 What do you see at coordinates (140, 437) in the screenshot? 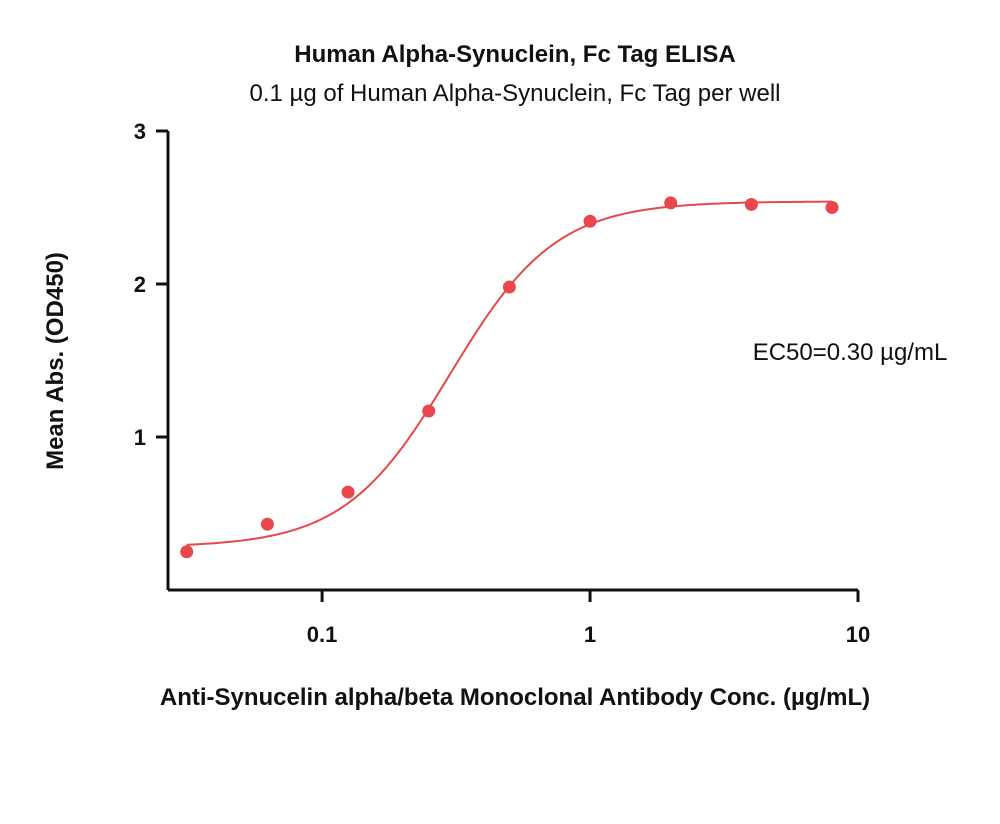
I see `y-tick-label: 1` at bounding box center [140, 437].